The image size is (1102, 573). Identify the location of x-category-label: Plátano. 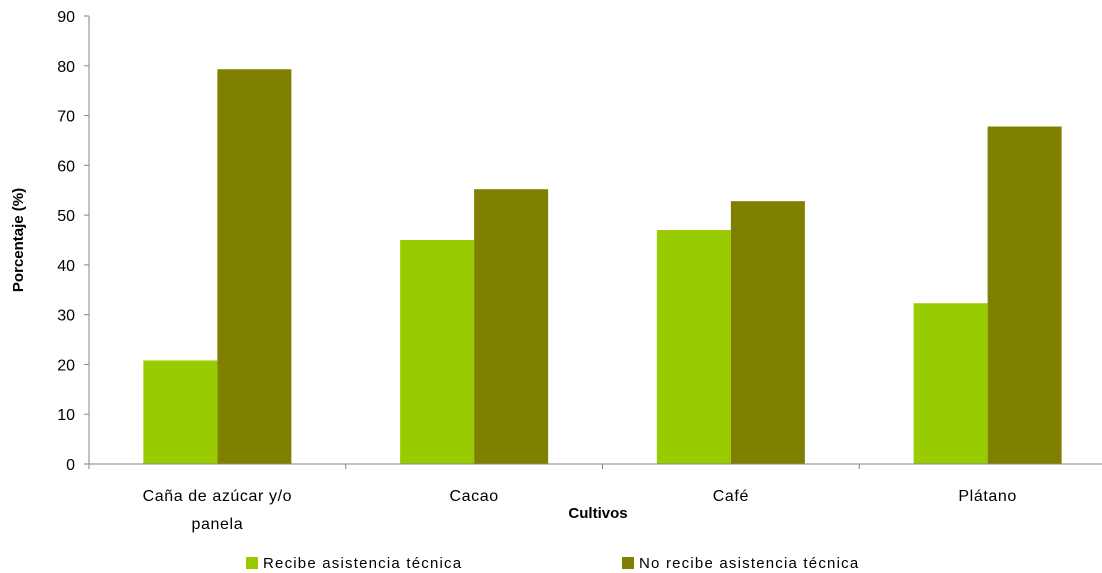
(987, 496).